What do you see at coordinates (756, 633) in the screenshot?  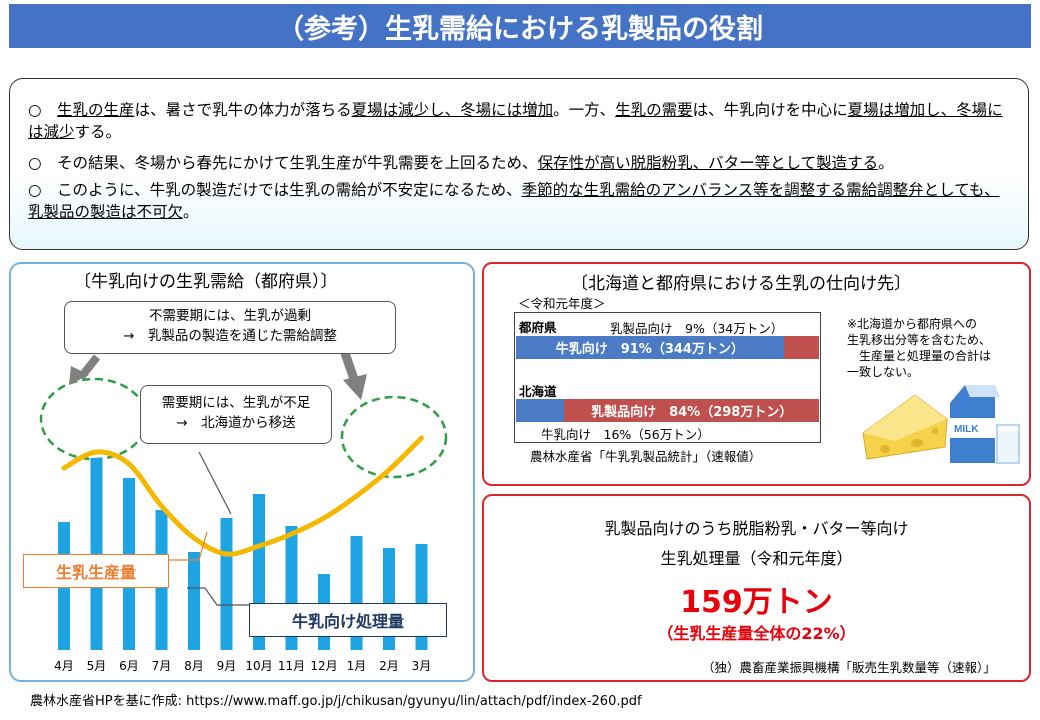 I see `processing-share: （生乳生産量全体の22%）` at bounding box center [756, 633].